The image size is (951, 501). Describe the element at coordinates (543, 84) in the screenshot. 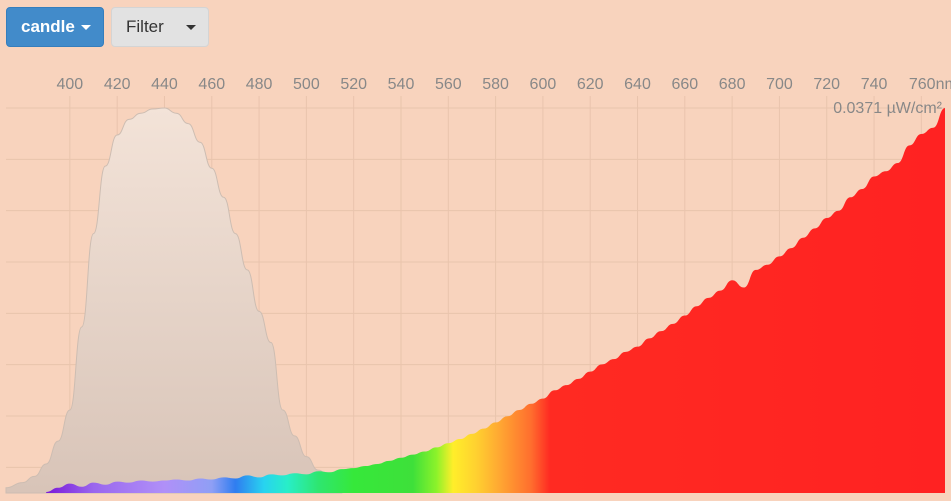

I see `x-tick-label: 600` at that location.